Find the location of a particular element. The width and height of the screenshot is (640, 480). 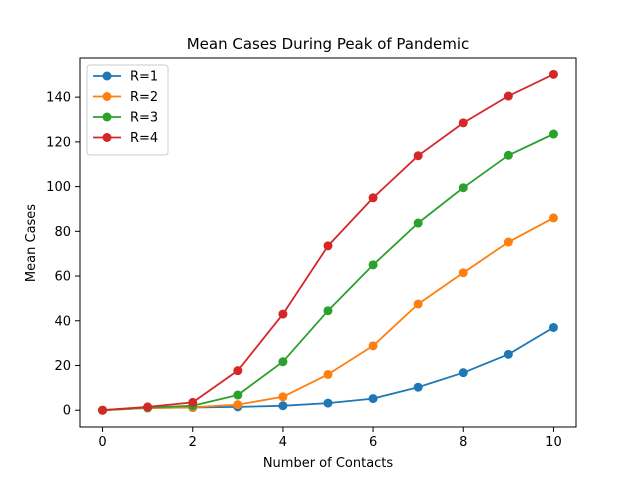

x-tick-label: 6 is located at coordinates (373, 442).